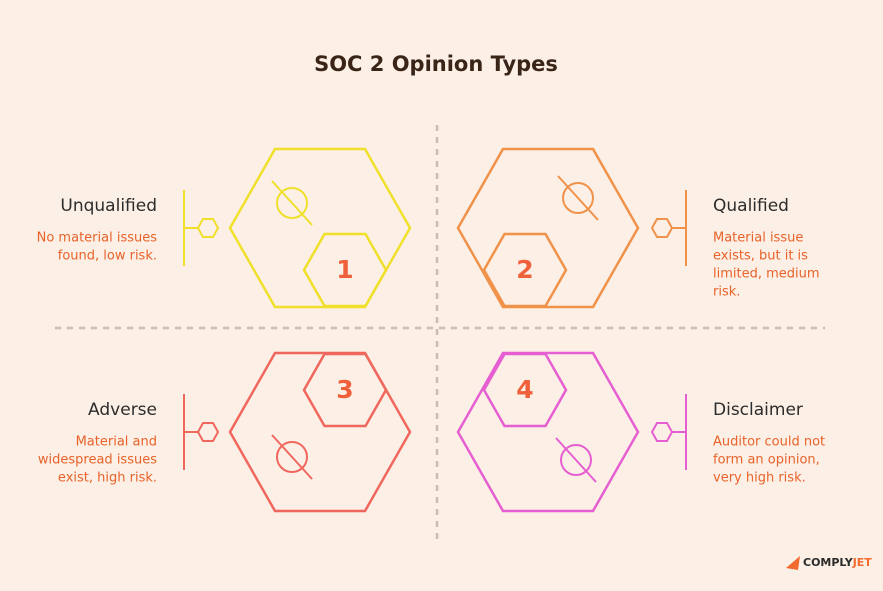 Image resolution: width=883 pixels, height=591 pixels. Describe the element at coordinates (97, 460) in the screenshot. I see `description: widespread issues` at that location.